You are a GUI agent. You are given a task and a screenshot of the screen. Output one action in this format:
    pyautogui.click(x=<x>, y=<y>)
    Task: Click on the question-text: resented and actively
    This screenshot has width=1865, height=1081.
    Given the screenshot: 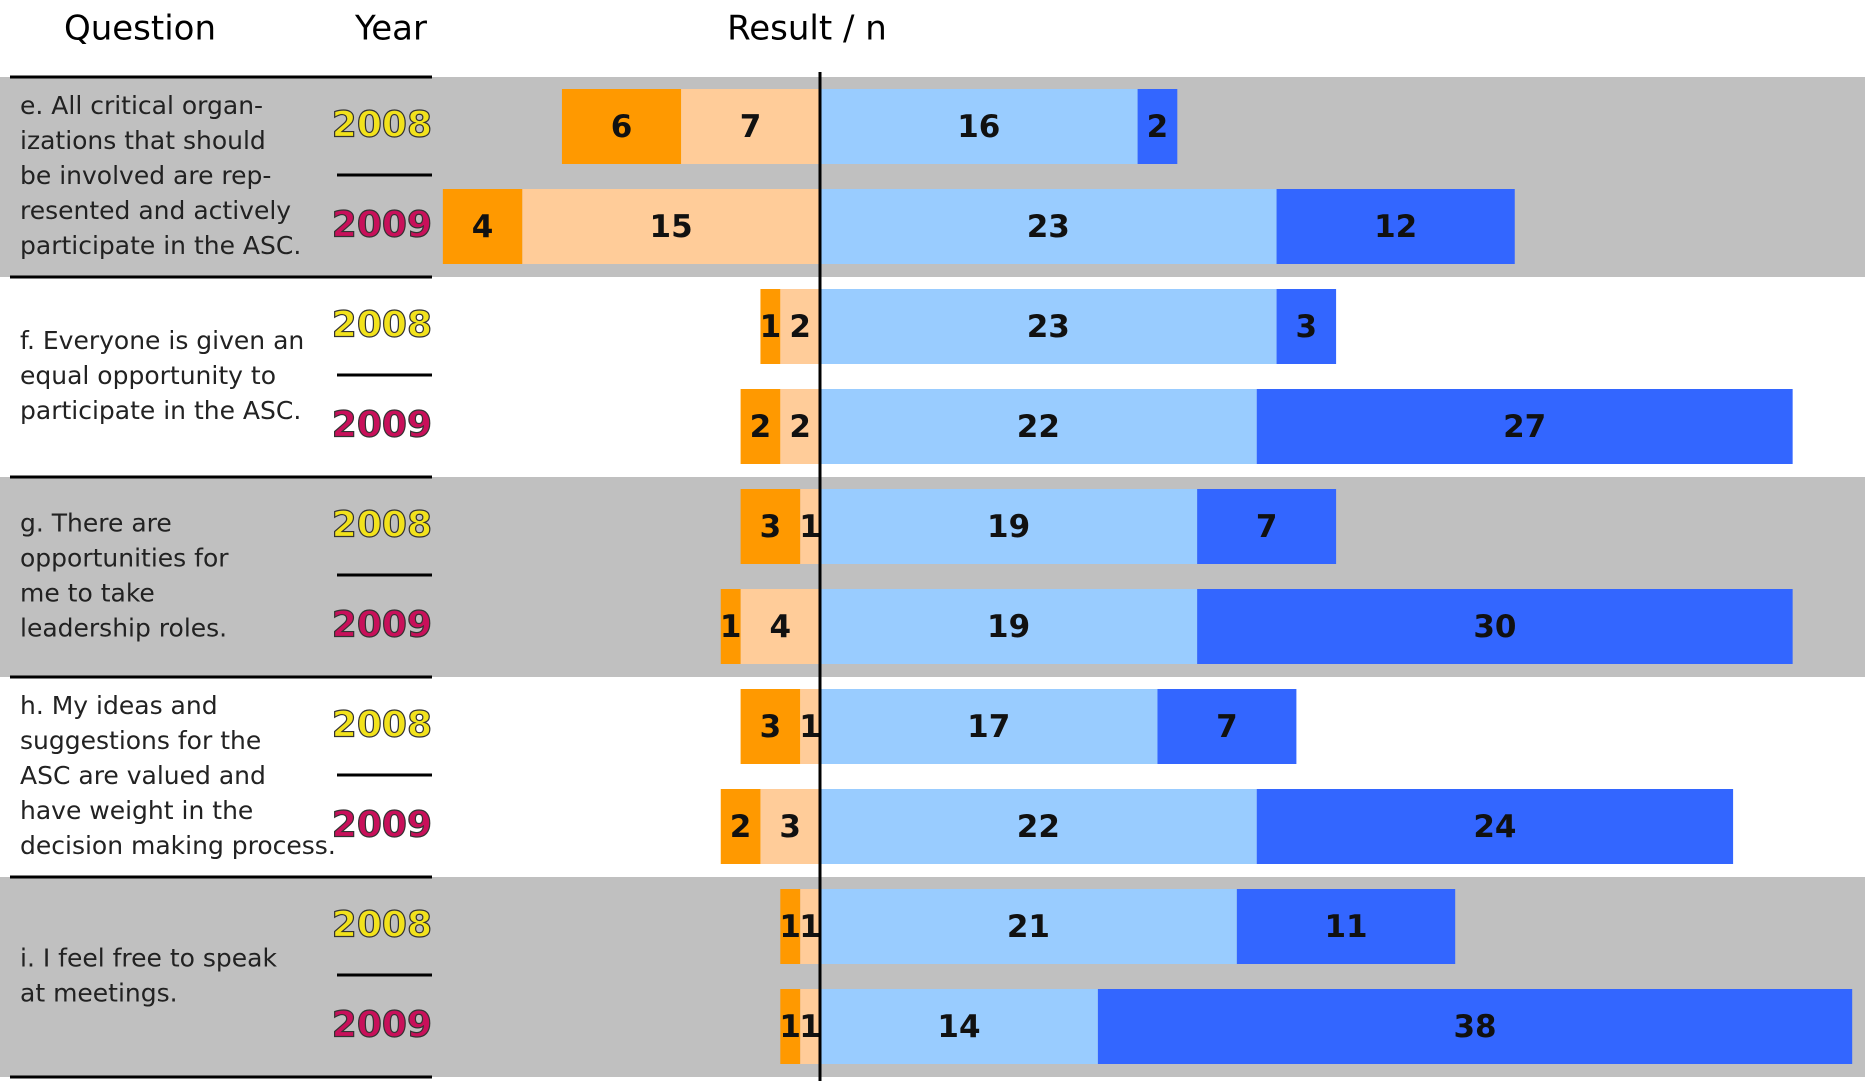 What is the action you would take?
    pyautogui.click(x=155, y=210)
    